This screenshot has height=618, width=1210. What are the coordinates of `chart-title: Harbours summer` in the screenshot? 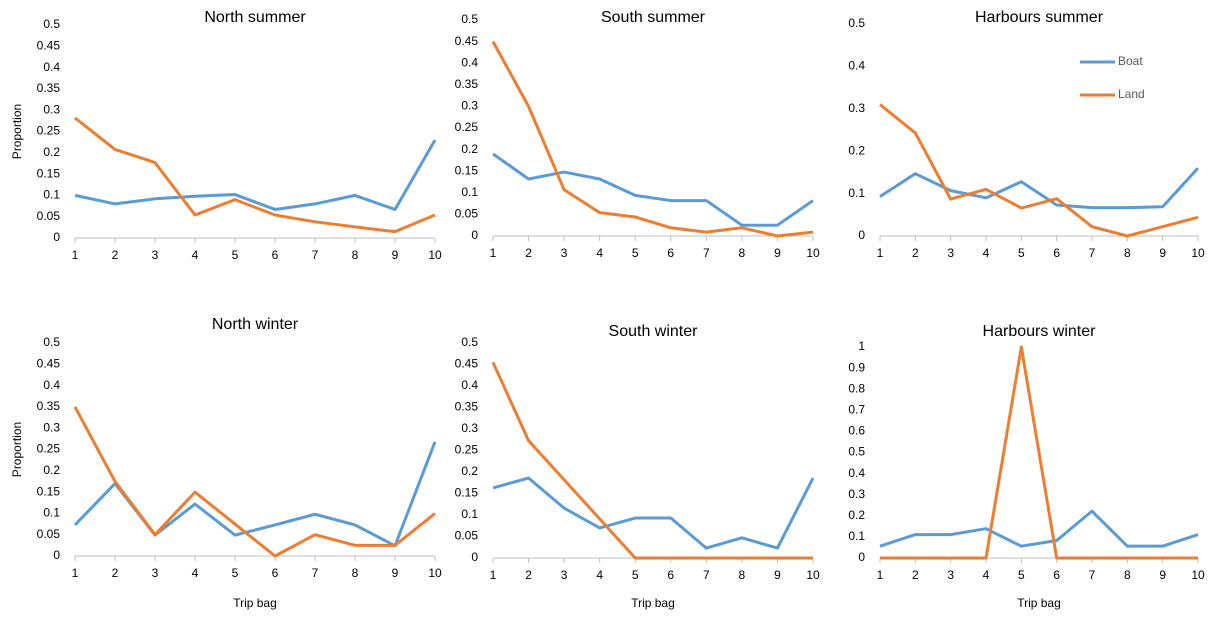 It's located at (1039, 17).